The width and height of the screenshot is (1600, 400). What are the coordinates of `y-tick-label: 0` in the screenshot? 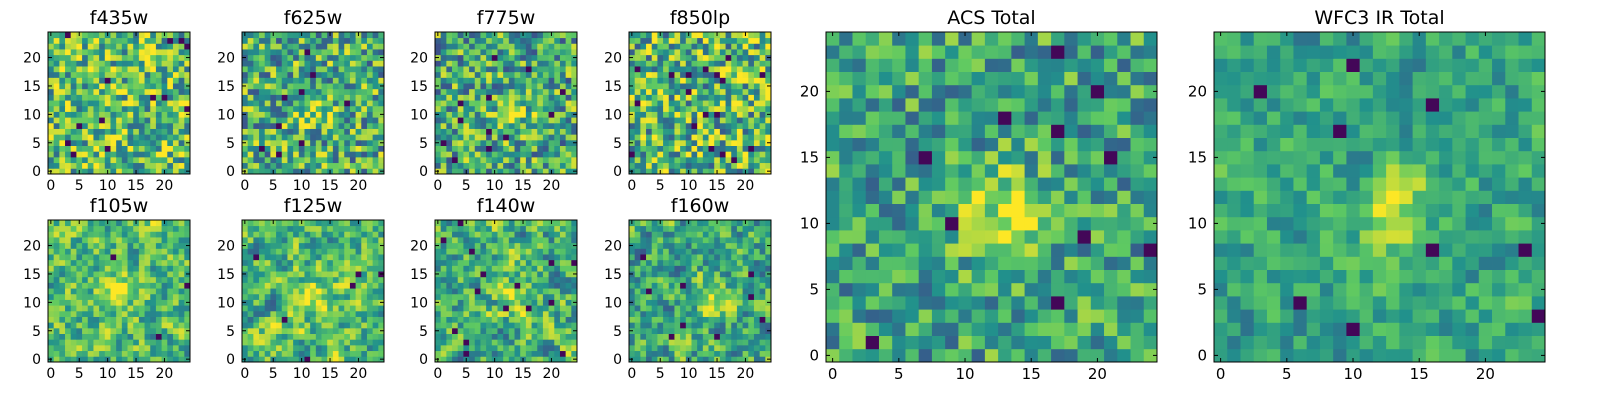 It's located at (423, 360).